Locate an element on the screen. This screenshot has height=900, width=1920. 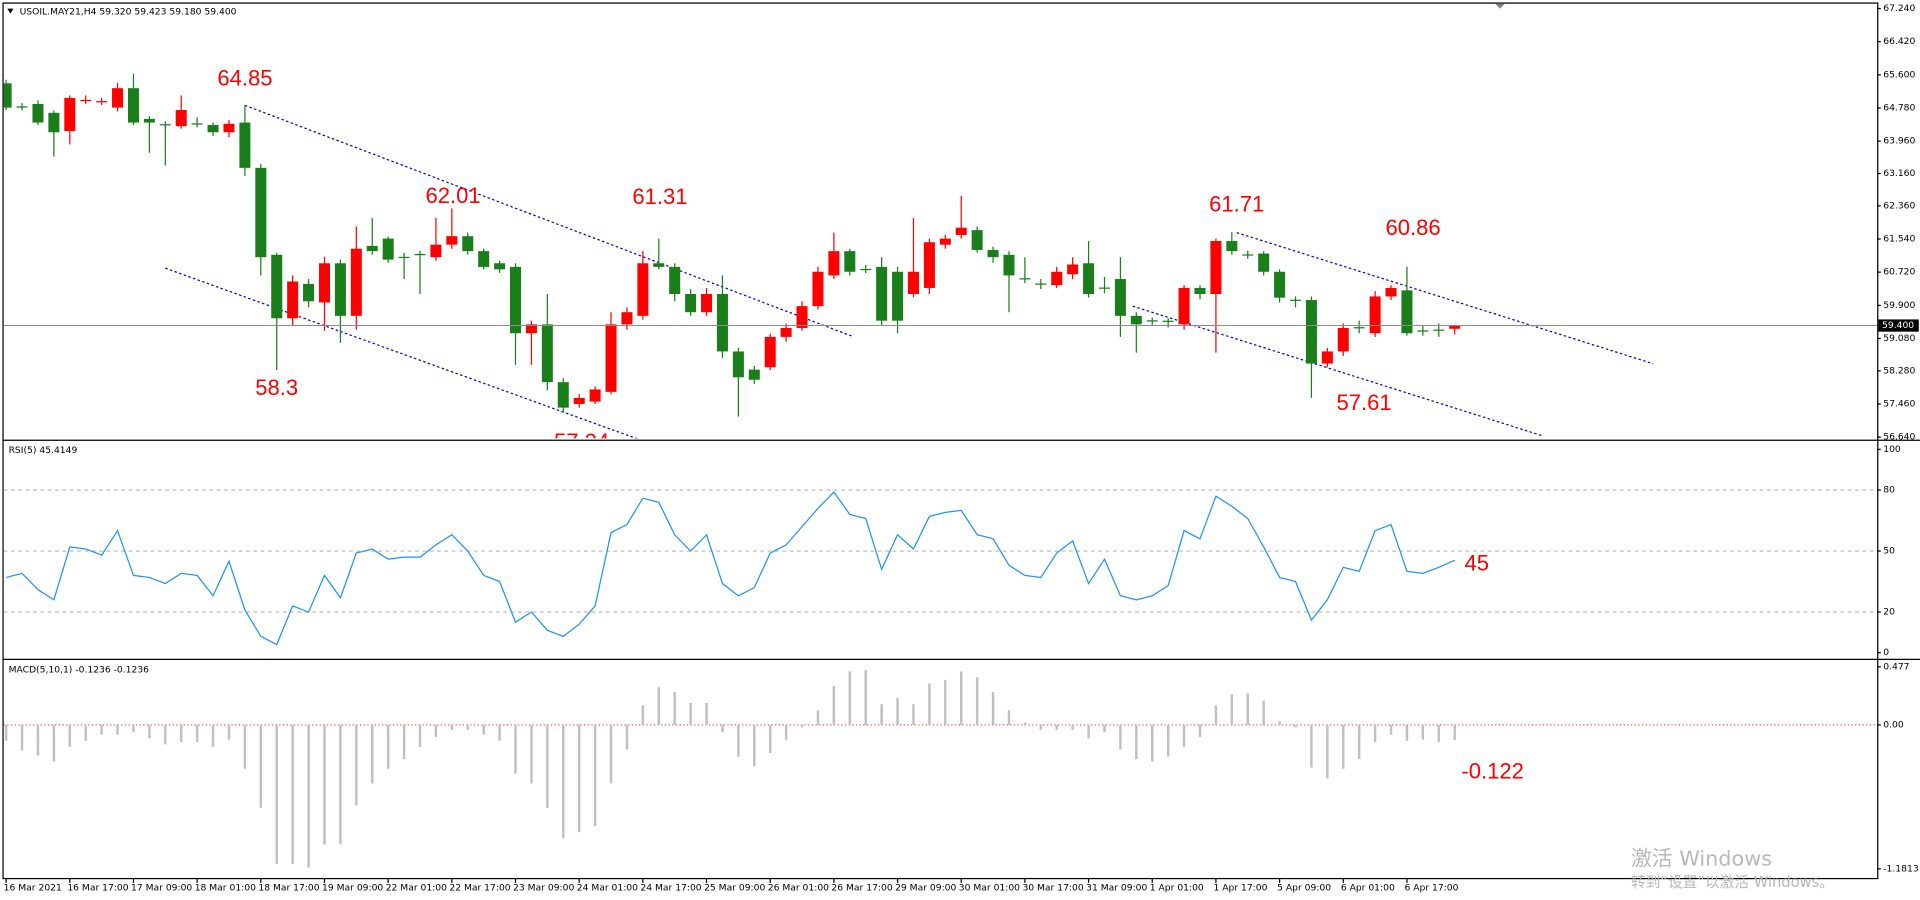
x-tick-label: 29 Mar 09:00 is located at coordinates (925, 887).